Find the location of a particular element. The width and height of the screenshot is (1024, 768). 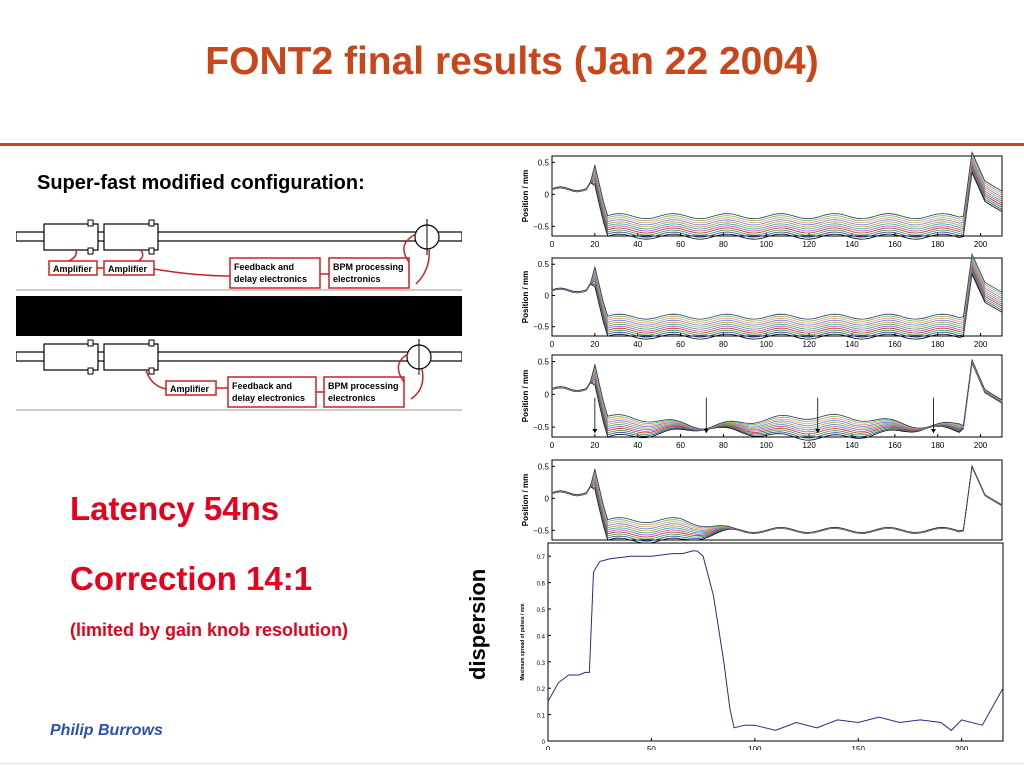

beam-pipe is located at coordinates (239, 356).